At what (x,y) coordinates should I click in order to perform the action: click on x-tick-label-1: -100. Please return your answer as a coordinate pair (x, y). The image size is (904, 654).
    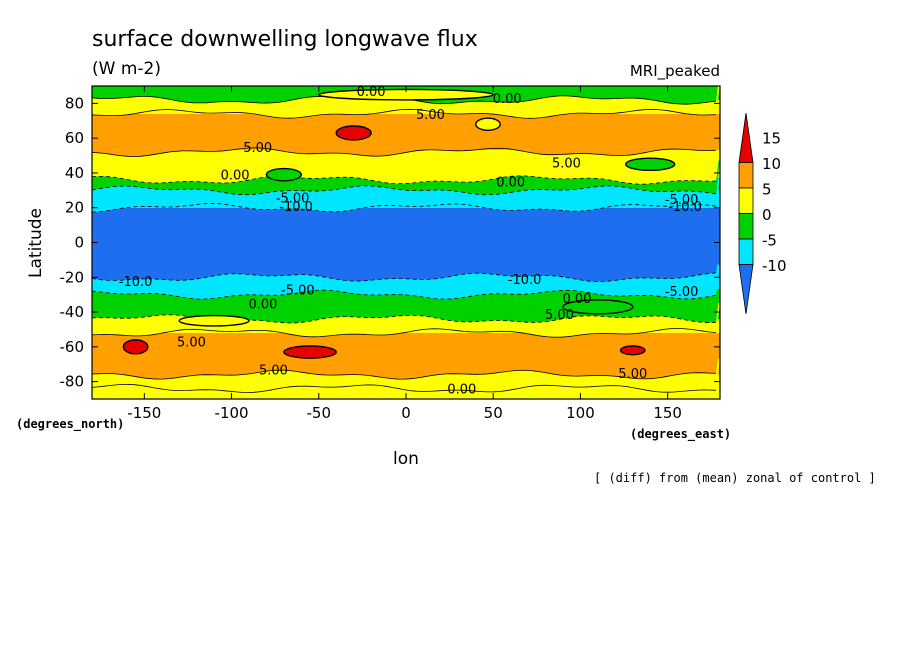
    Looking at the image, I should click on (232, 413).